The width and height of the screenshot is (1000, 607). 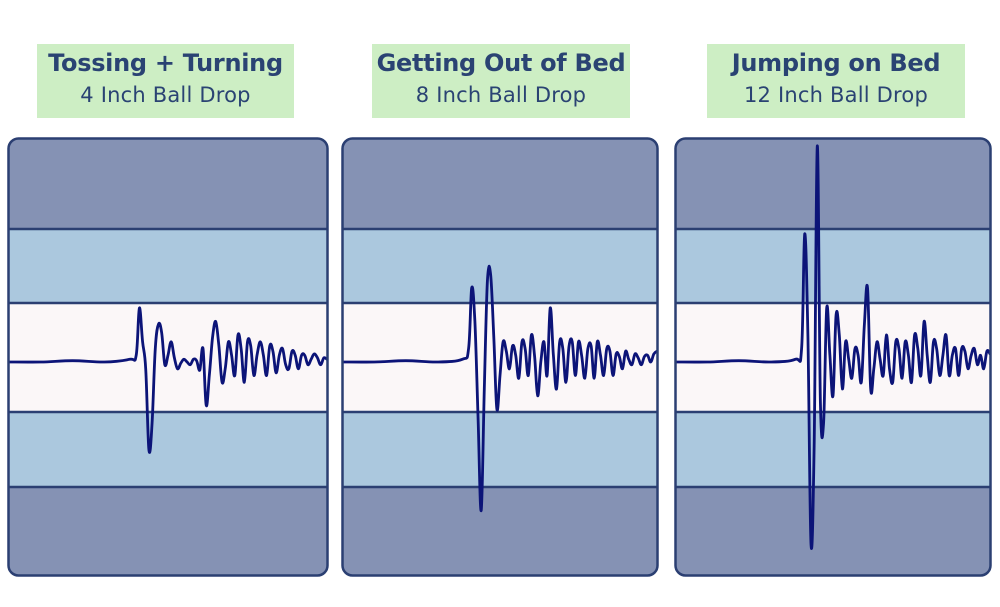 I want to click on panel-3-subtitle: 12 Inch Ball Drop, so click(x=836, y=95).